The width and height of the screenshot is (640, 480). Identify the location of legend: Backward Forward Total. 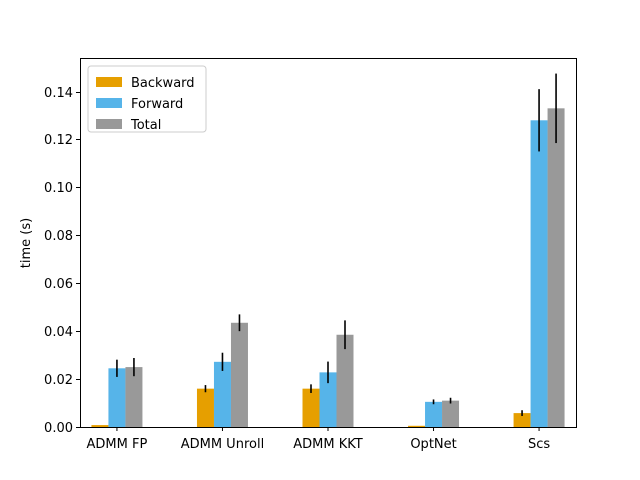
(147, 99).